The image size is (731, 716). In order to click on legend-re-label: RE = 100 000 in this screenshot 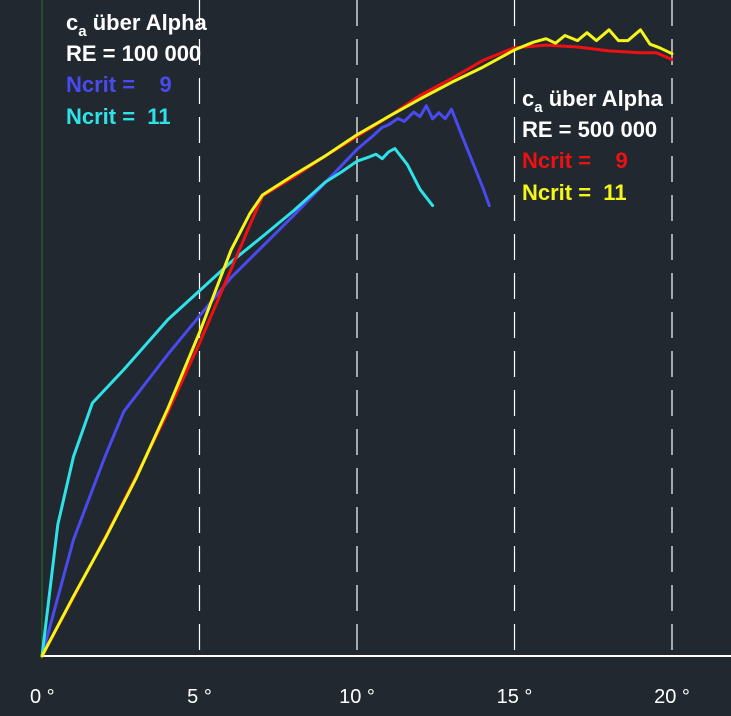, I will do `click(133, 53)`.